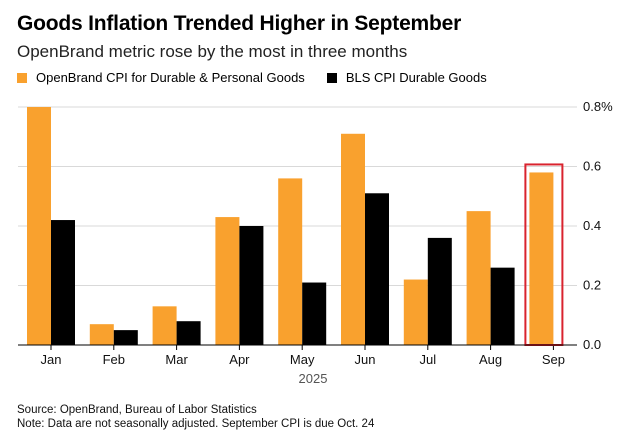 The height and width of the screenshot is (444, 624). What do you see at coordinates (592, 285) in the screenshot?
I see `y-tick-label: 0.2` at bounding box center [592, 285].